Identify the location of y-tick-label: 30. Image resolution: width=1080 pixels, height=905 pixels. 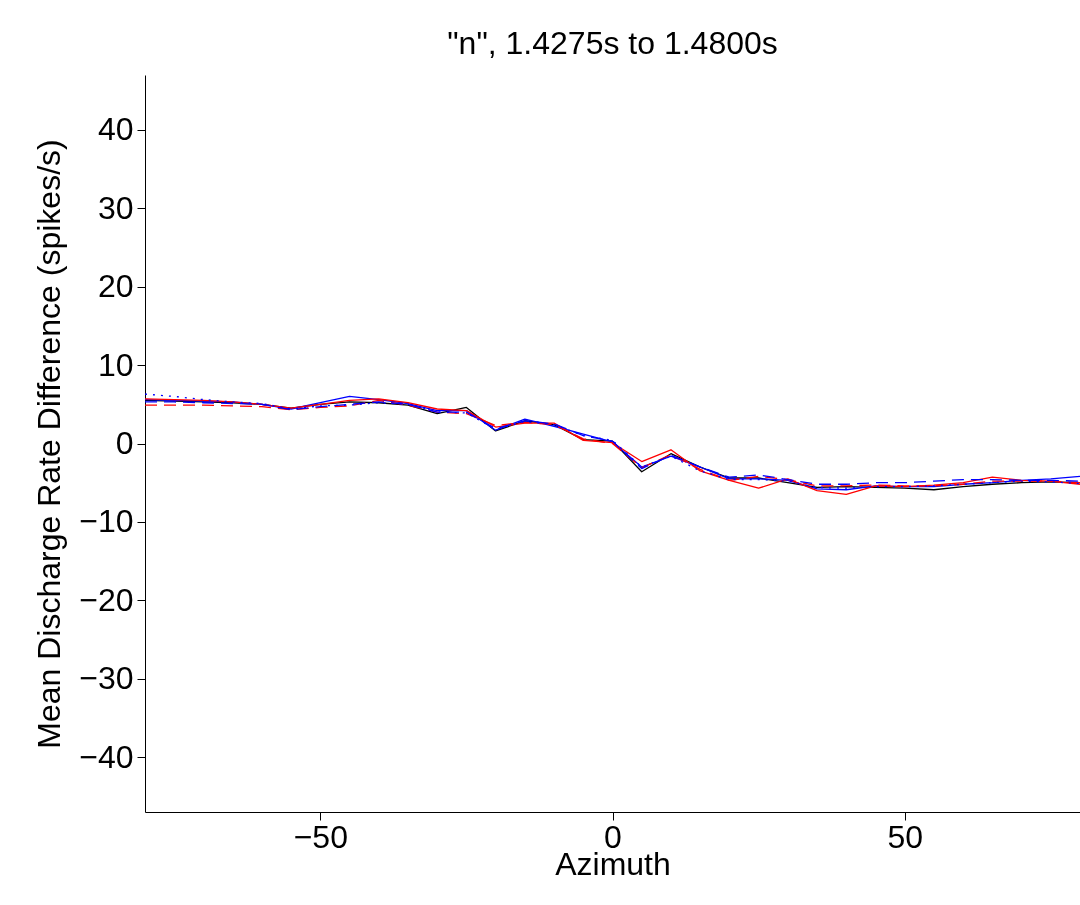
(115, 207).